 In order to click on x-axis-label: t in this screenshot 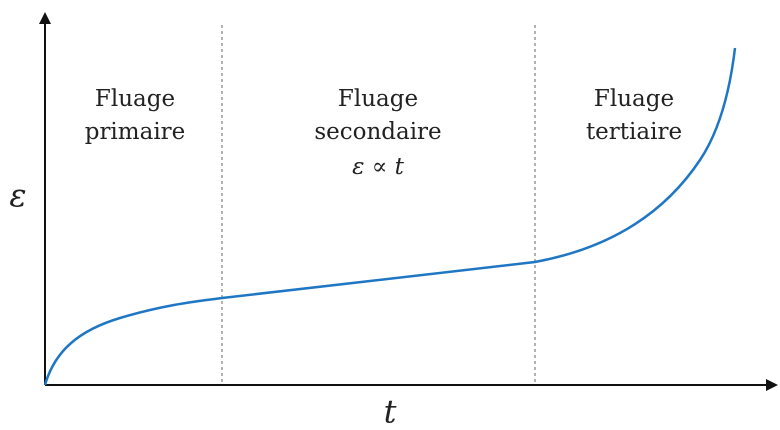, I will do `click(390, 411)`.